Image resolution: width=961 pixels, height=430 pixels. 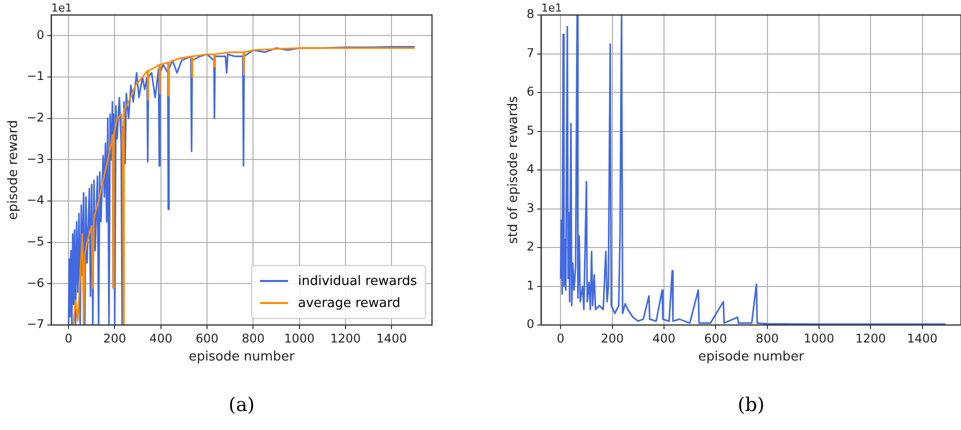 I want to click on y-tick-label: 7, so click(x=530, y=53).